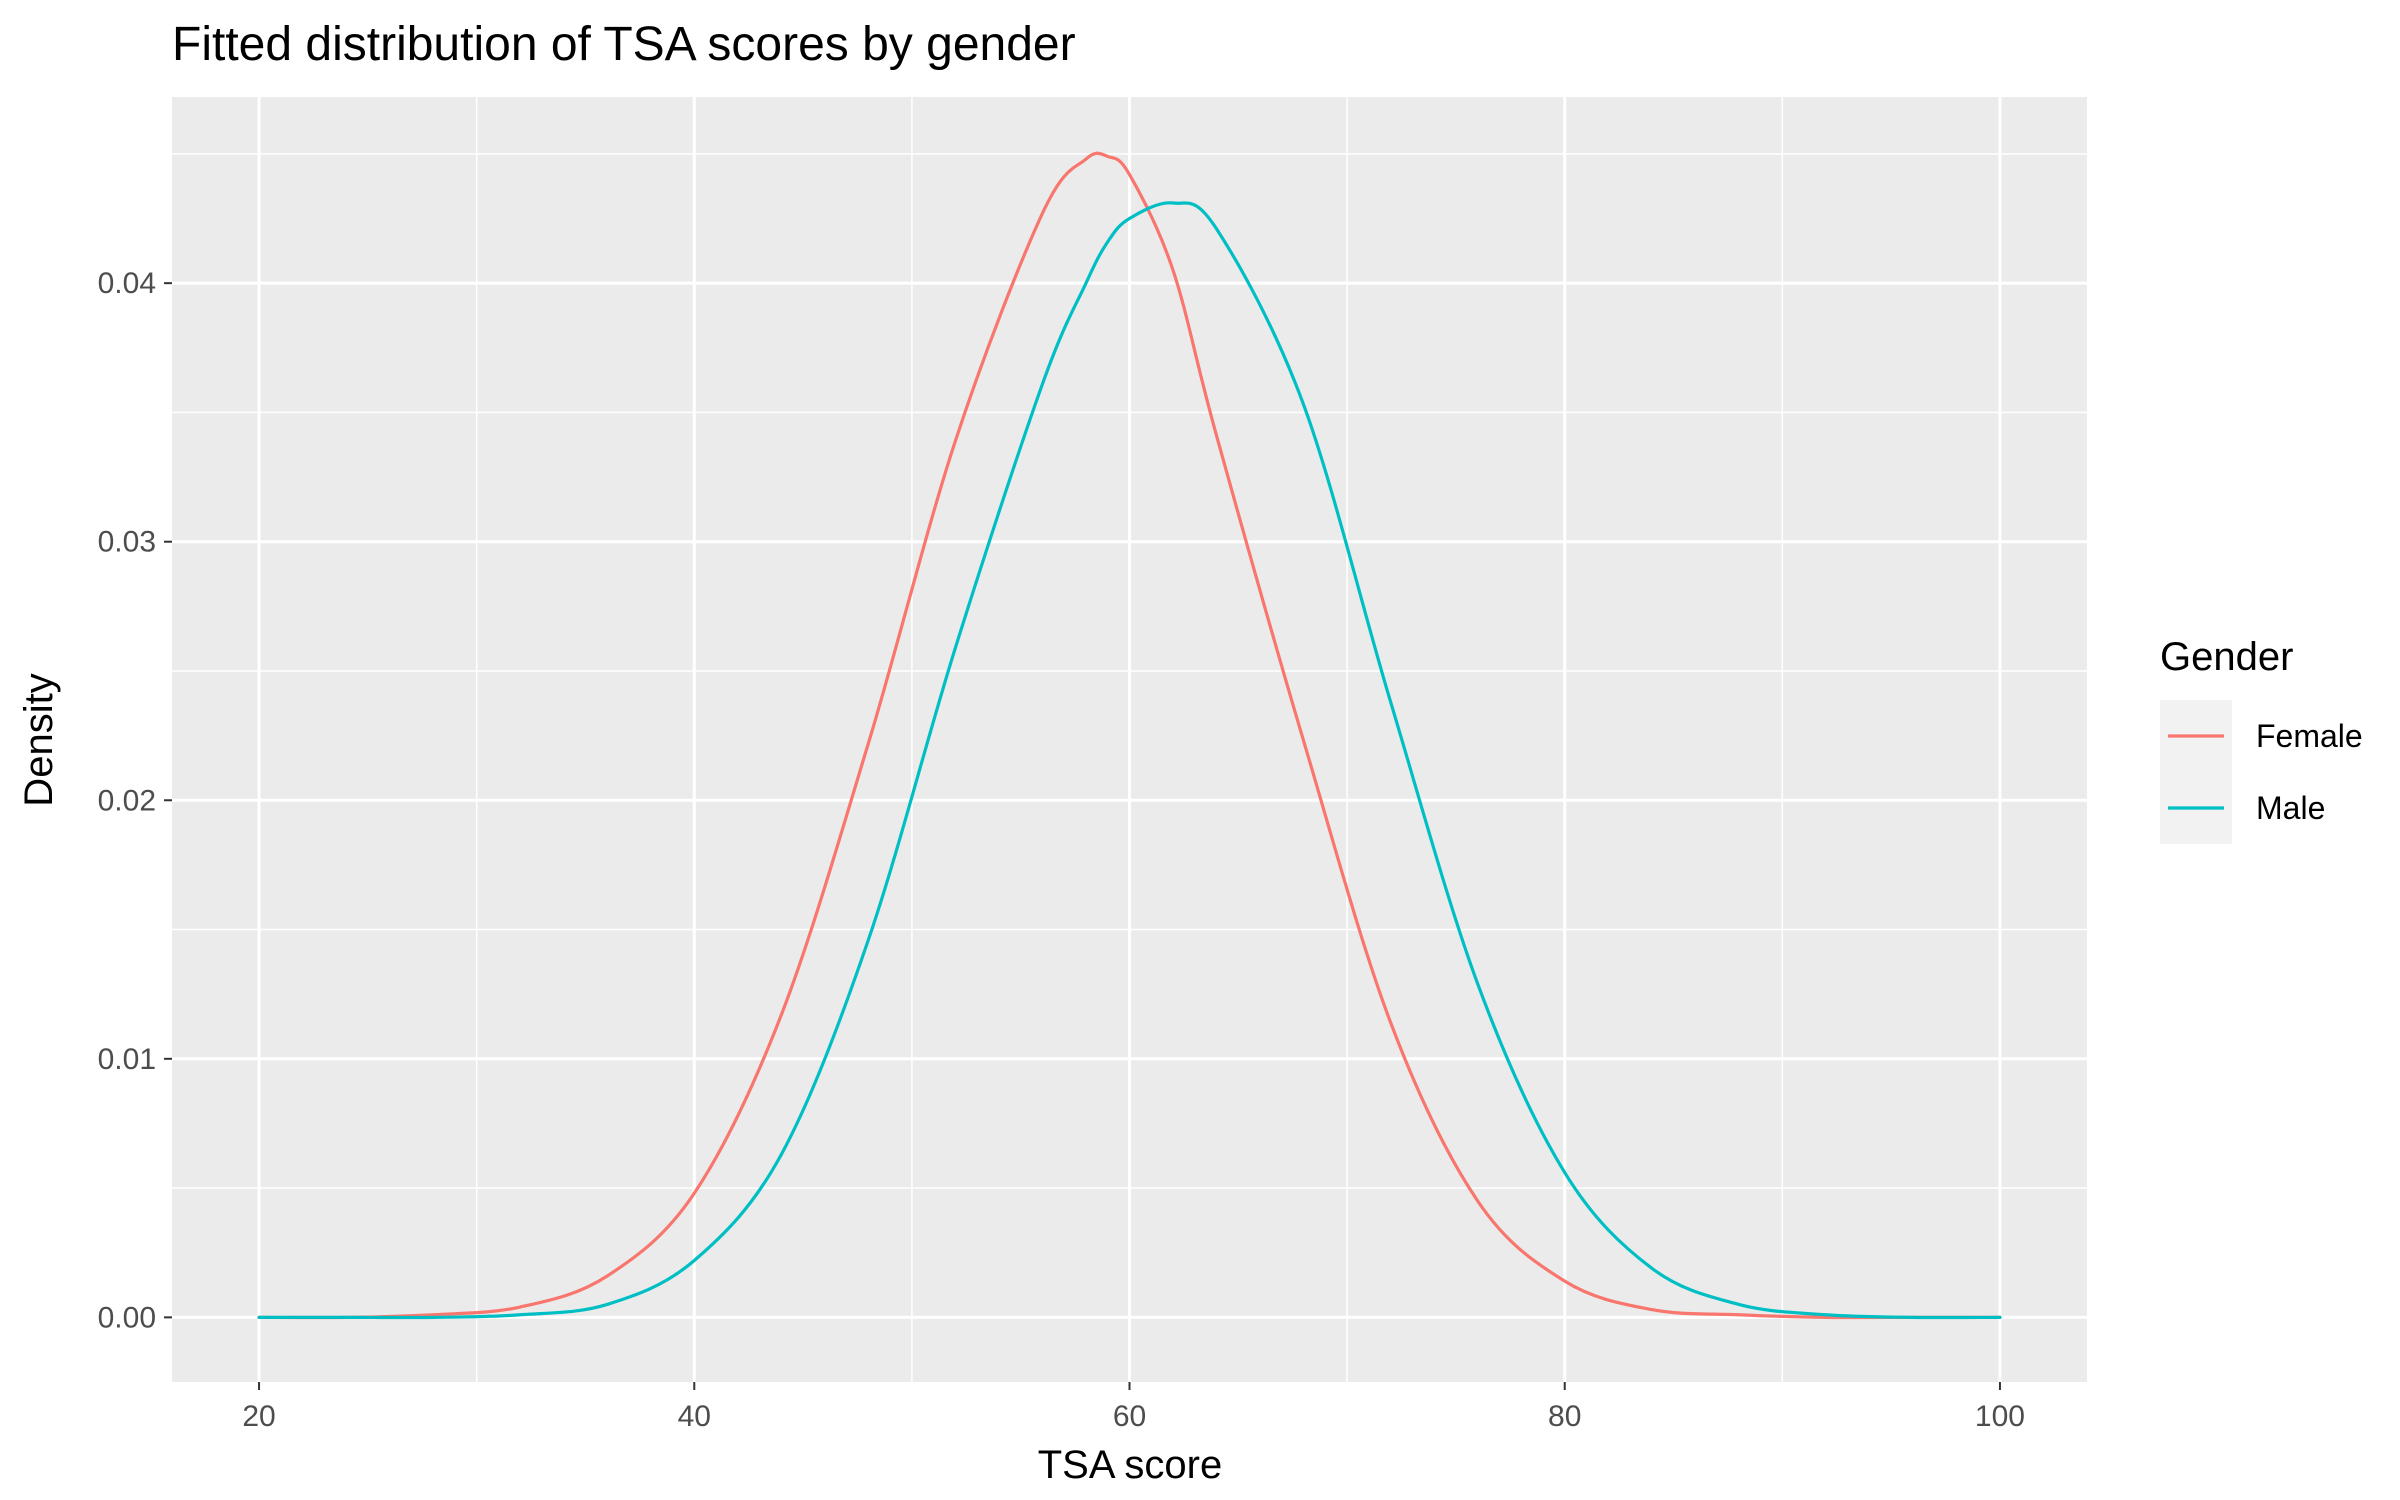 This screenshot has height=1500, width=2400. I want to click on x-tick-label: 20, so click(258, 1416).